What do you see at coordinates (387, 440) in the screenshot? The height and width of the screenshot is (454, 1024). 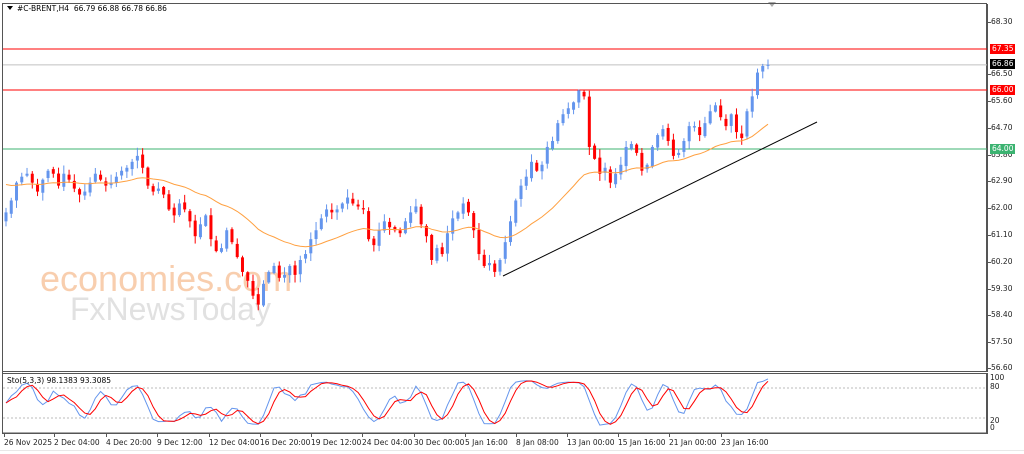 I see `time-tick-label: 24 Dec 04:00` at bounding box center [387, 440].